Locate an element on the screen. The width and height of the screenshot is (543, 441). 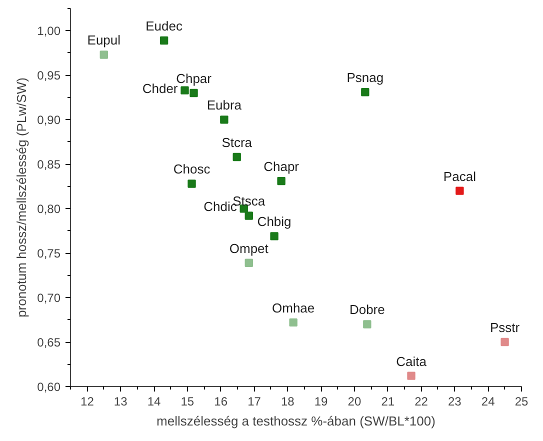
annotation: Chapr is located at coordinates (282, 166).